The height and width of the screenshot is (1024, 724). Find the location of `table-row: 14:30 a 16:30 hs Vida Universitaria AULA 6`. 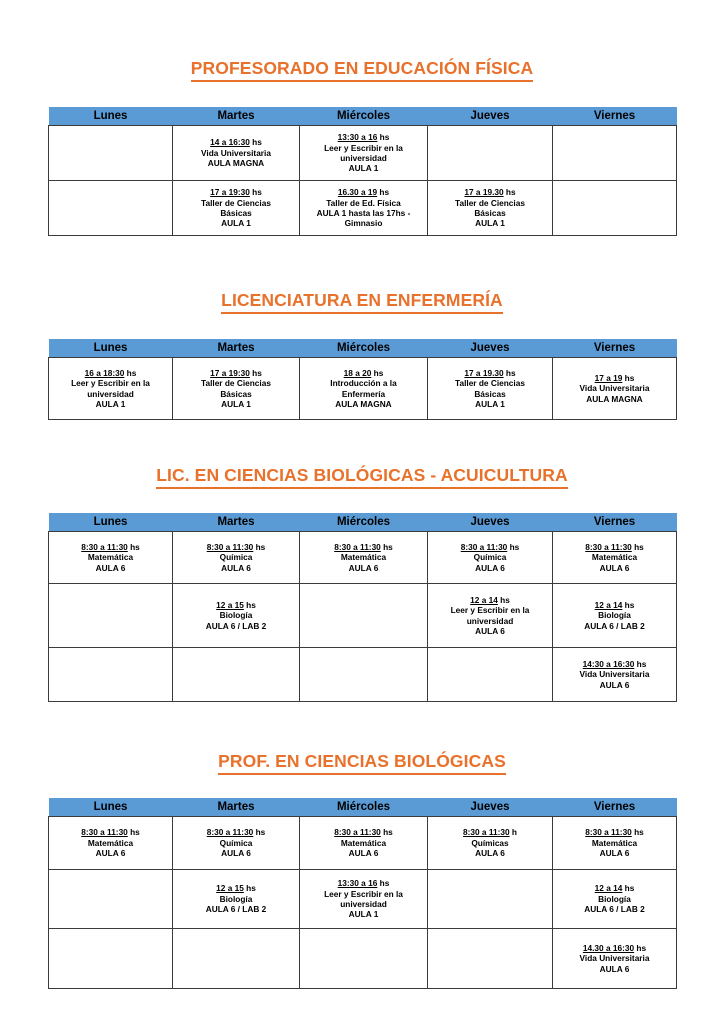

table-row: 14:30 a 16:30 hs Vida Universitaria AULA 6 is located at coordinates (362, 674).